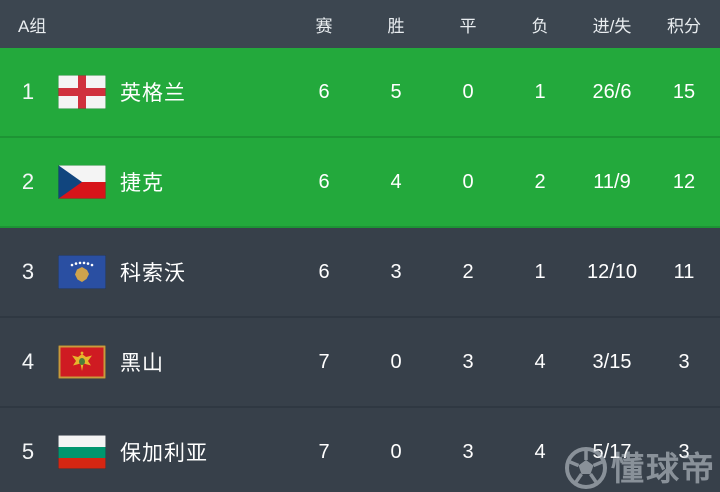 This screenshot has width=720, height=492. Describe the element at coordinates (82, 92) in the screenshot. I see `england-flag-icon` at that location.